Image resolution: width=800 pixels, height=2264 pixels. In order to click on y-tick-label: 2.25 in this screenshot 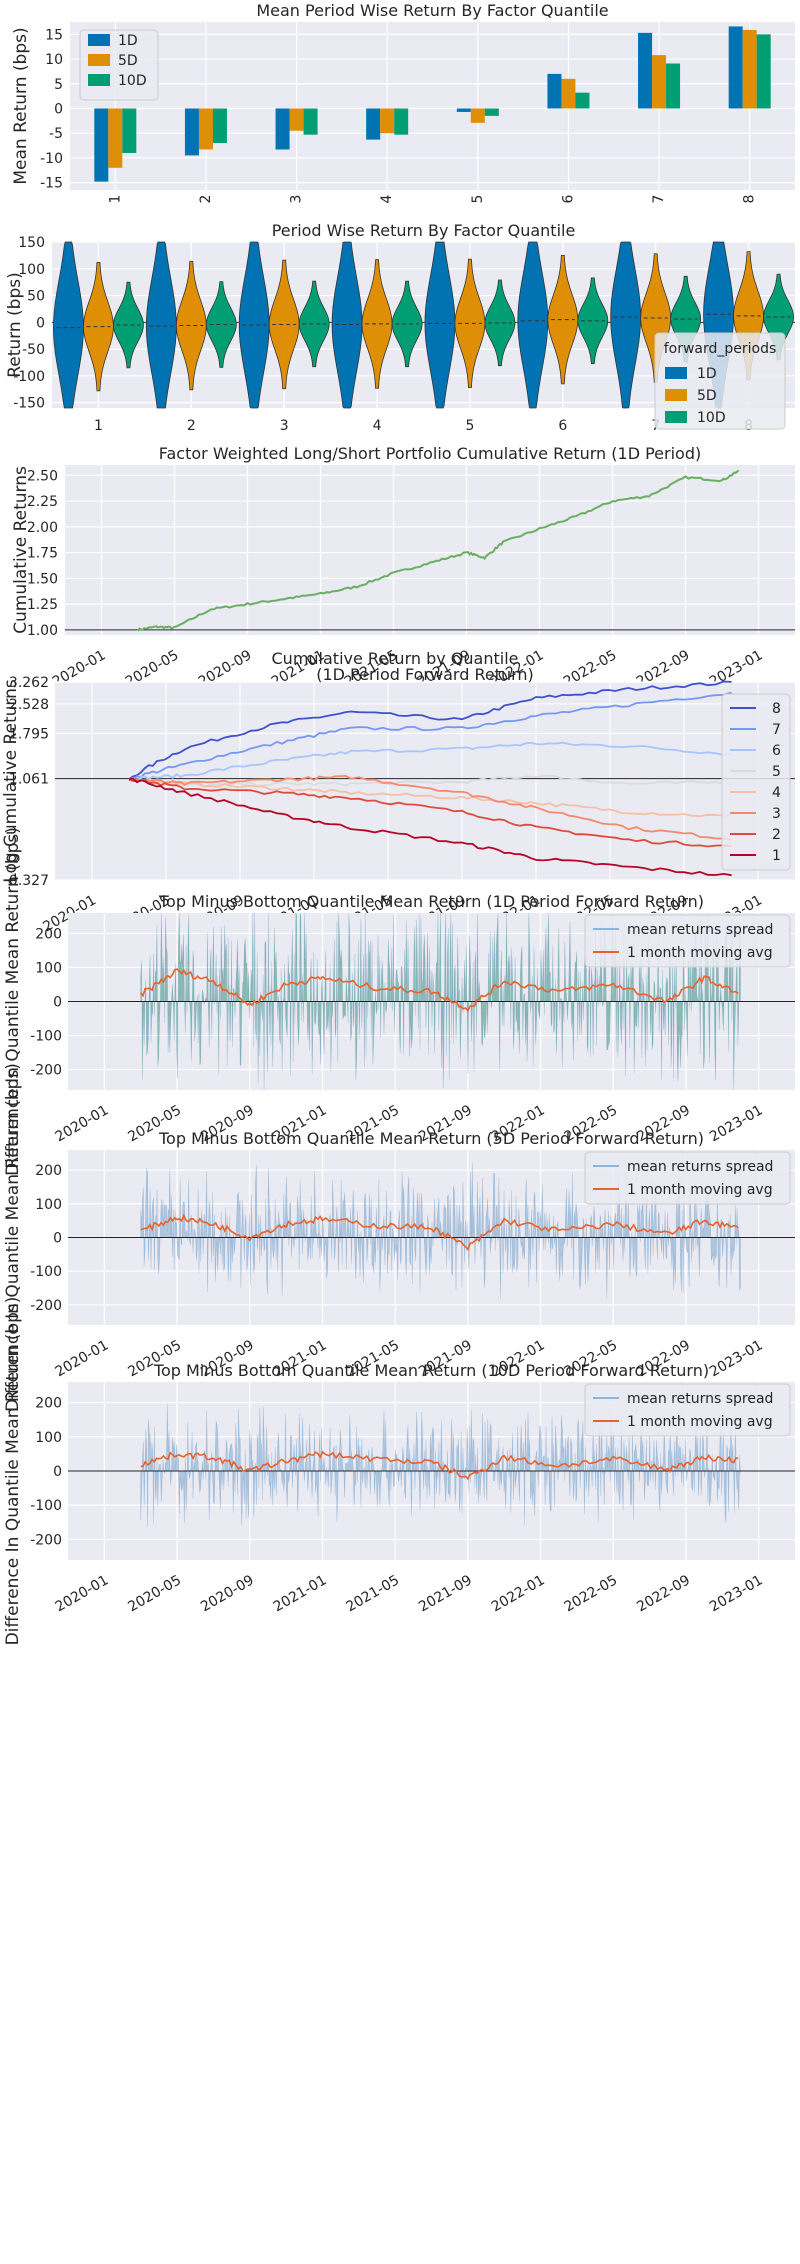, I will do `click(42, 502)`.